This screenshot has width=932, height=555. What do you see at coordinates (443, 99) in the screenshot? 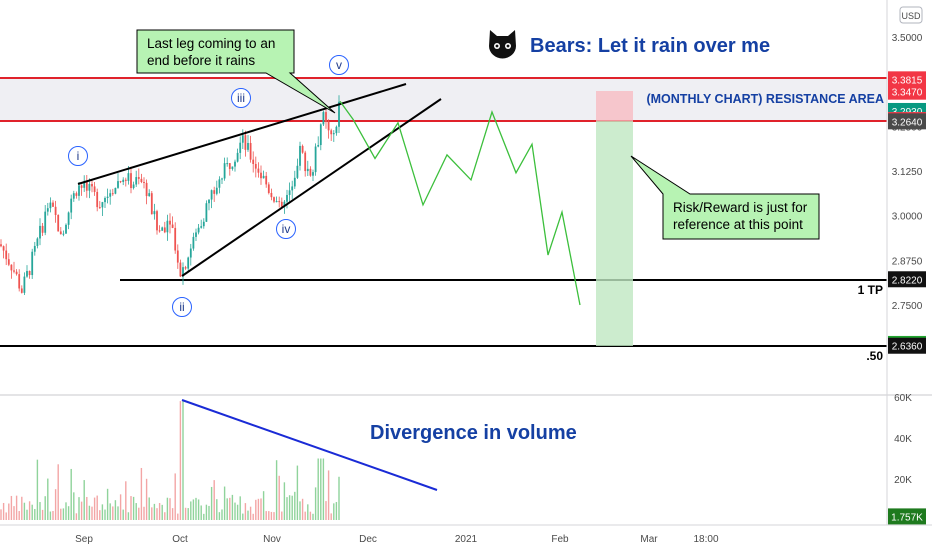
I see `resistance-band` at bounding box center [443, 99].